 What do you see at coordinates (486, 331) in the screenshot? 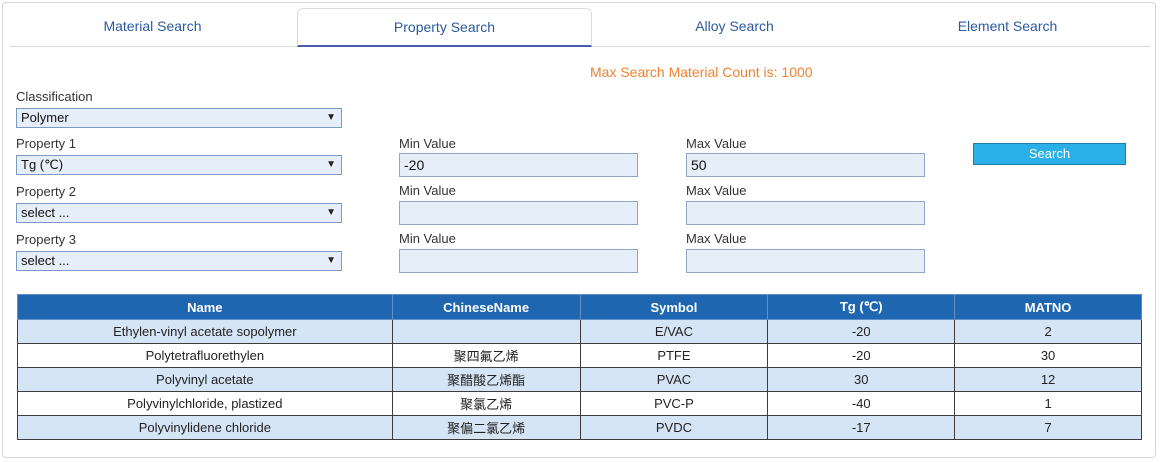
I see `cell-chinesename` at bounding box center [486, 331].